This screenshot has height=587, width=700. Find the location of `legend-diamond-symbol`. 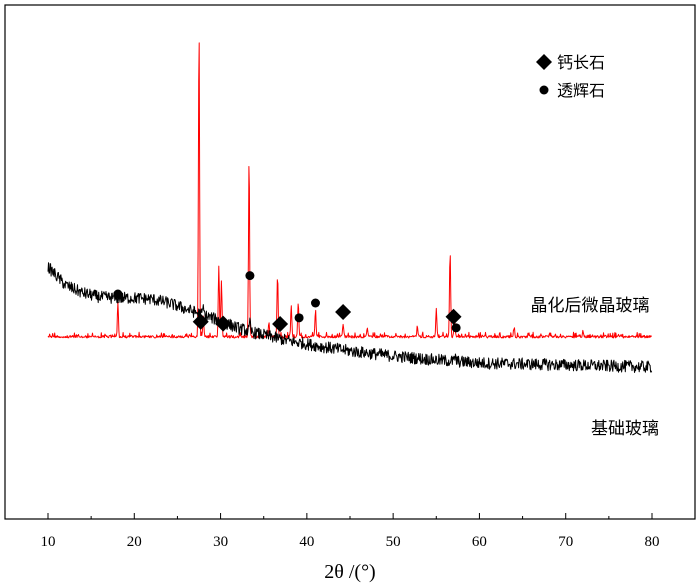

legend-diamond-symbol is located at coordinates (544, 62).